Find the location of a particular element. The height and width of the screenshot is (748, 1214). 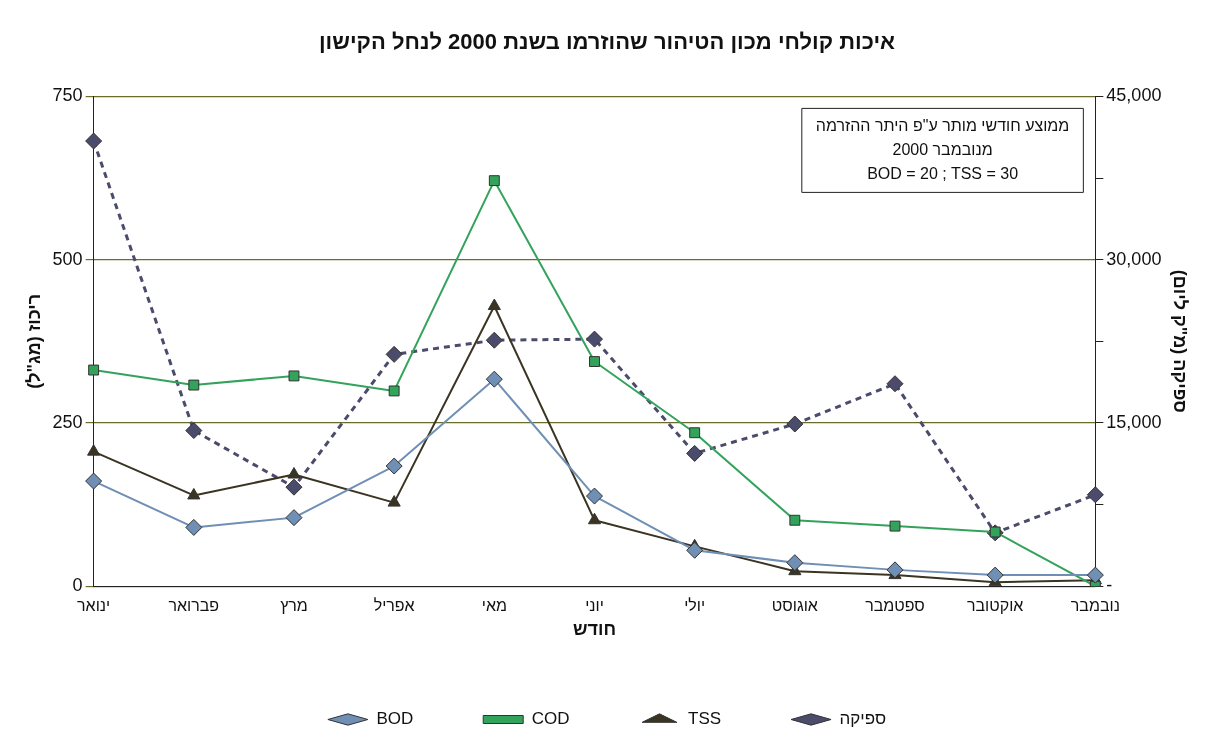

legend-label: TSS is located at coordinates (704, 719).